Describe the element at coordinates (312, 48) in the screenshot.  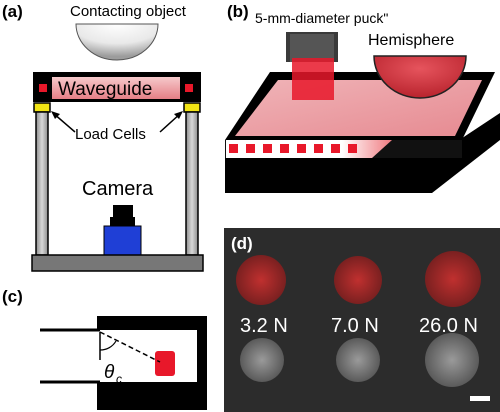
I see `puck-holder-shade` at that location.